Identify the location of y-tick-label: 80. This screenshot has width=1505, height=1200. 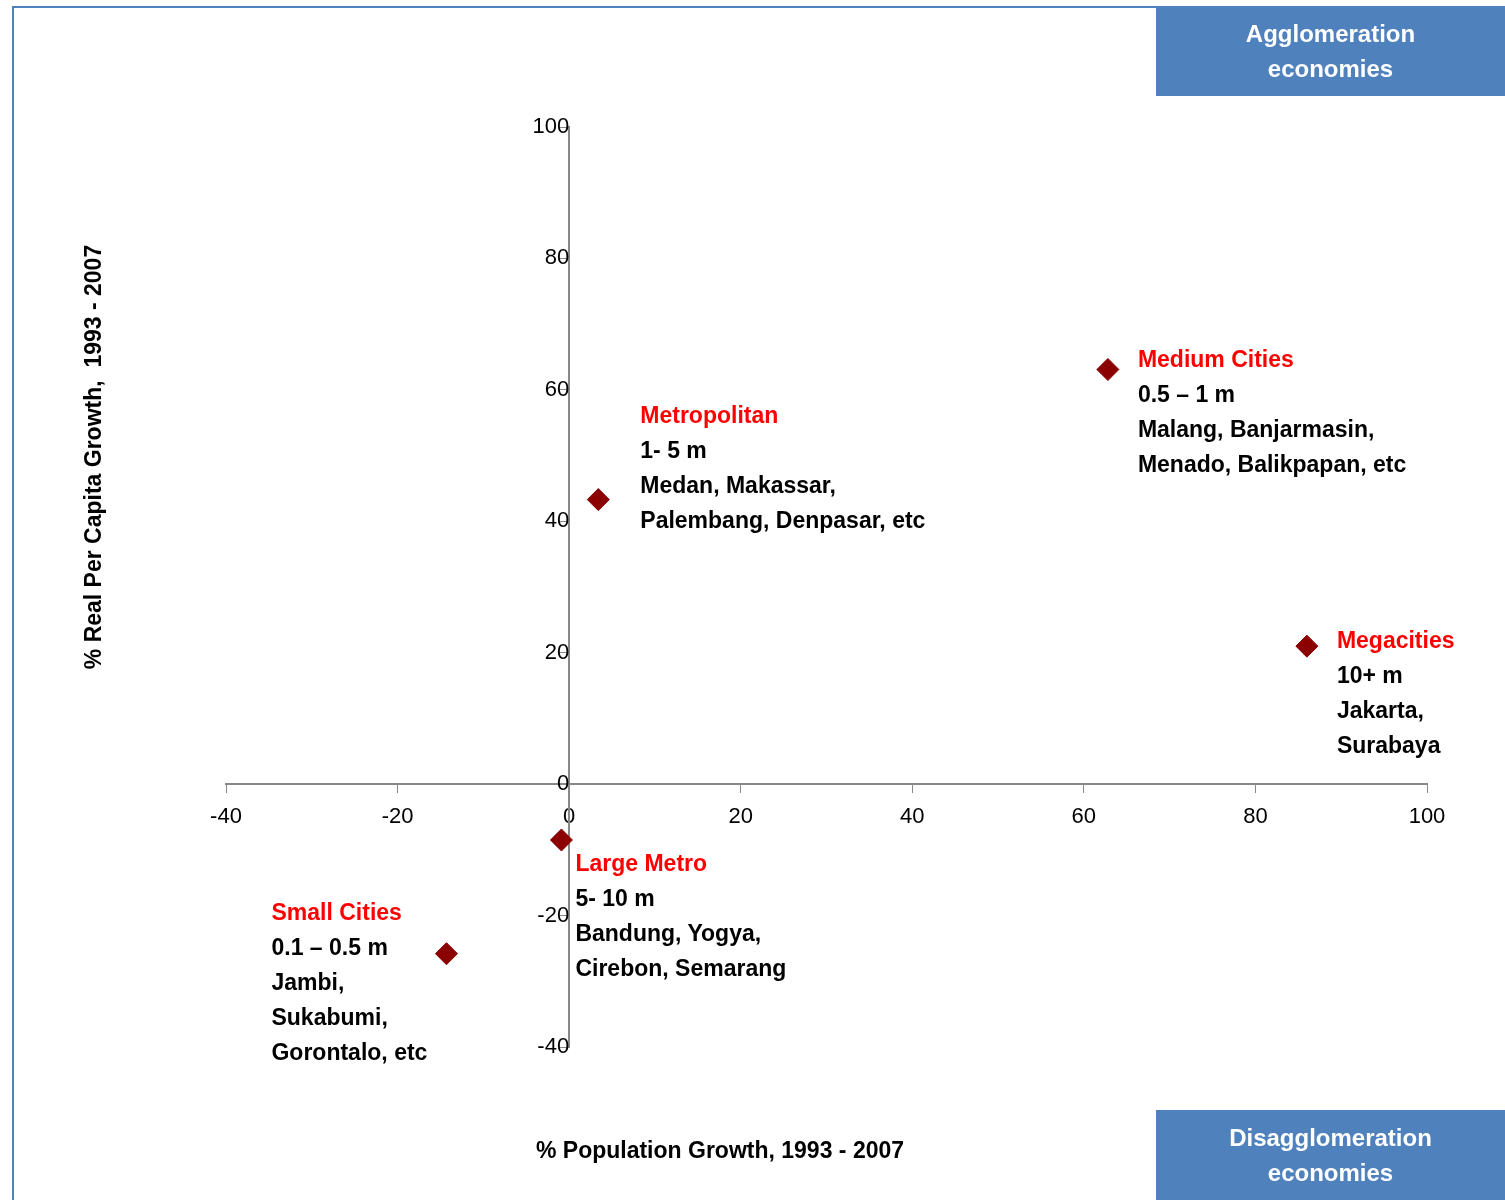
(557, 257).